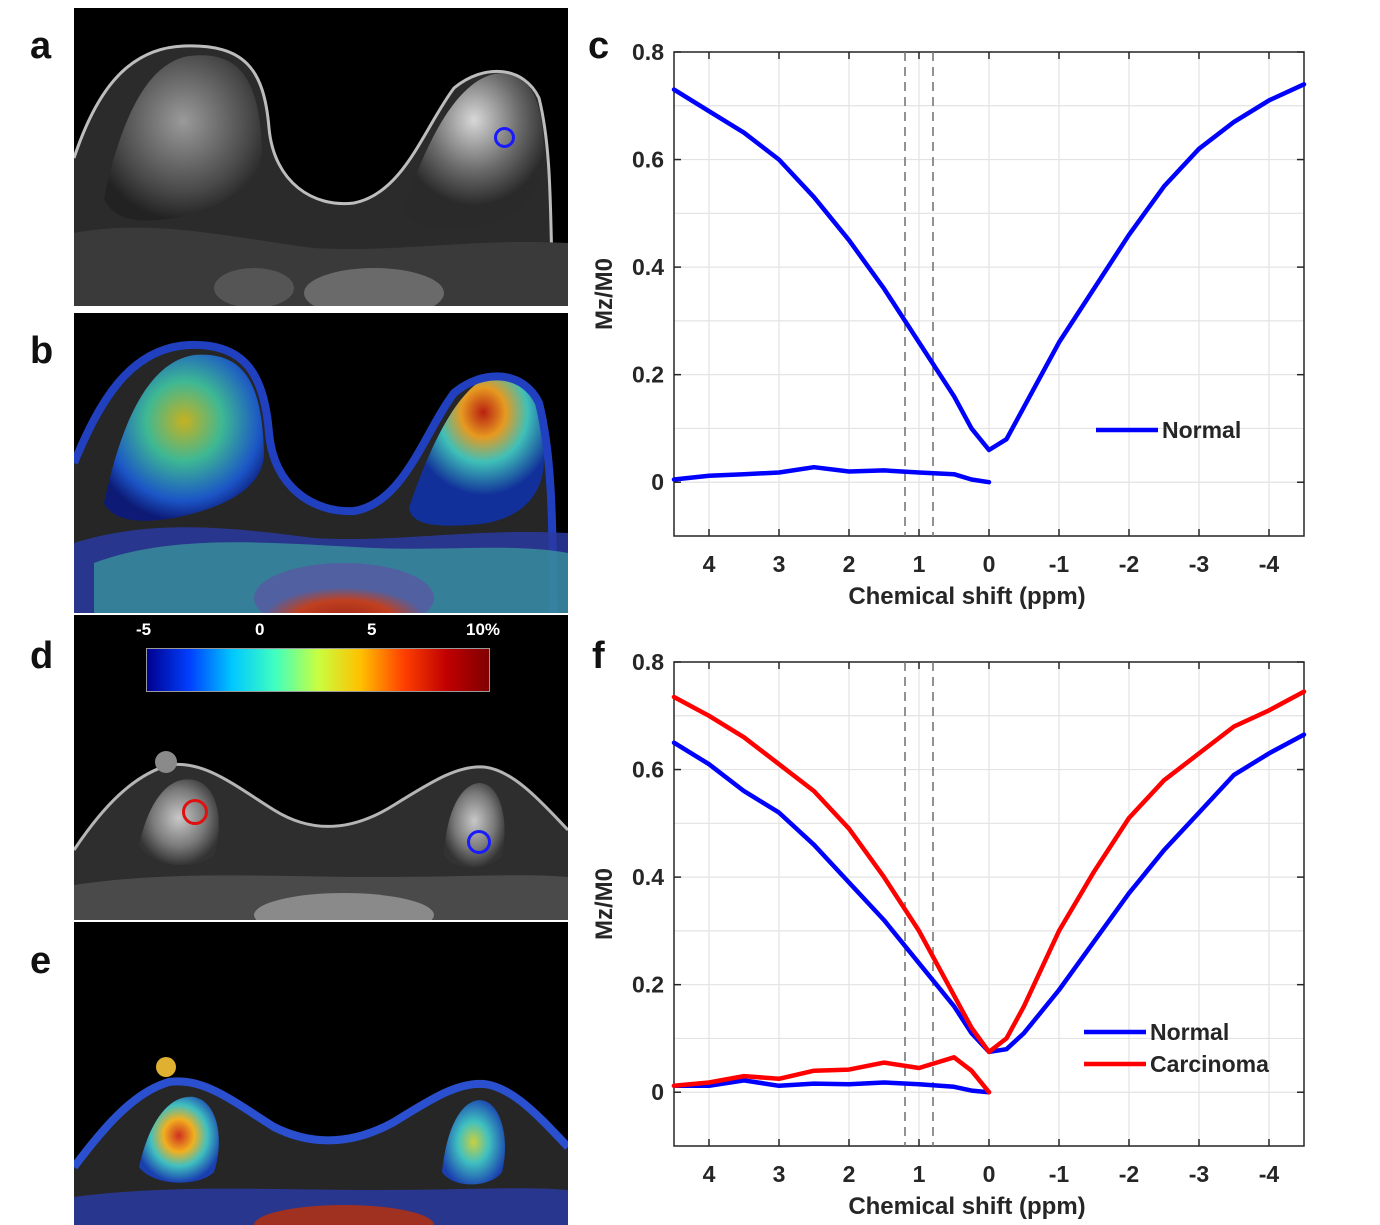 Image resolution: width=1380 pixels, height=1225 pixels. I want to click on series-line-normal-z-spectrum, so click(989, 267).